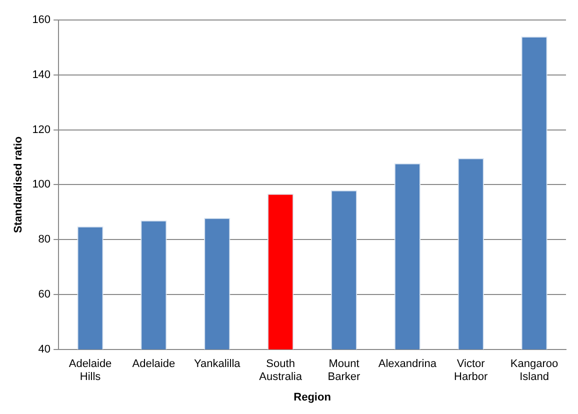 This screenshot has height=414, width=578. What do you see at coordinates (44, 349) in the screenshot?
I see `y-tick-label: 40` at bounding box center [44, 349].